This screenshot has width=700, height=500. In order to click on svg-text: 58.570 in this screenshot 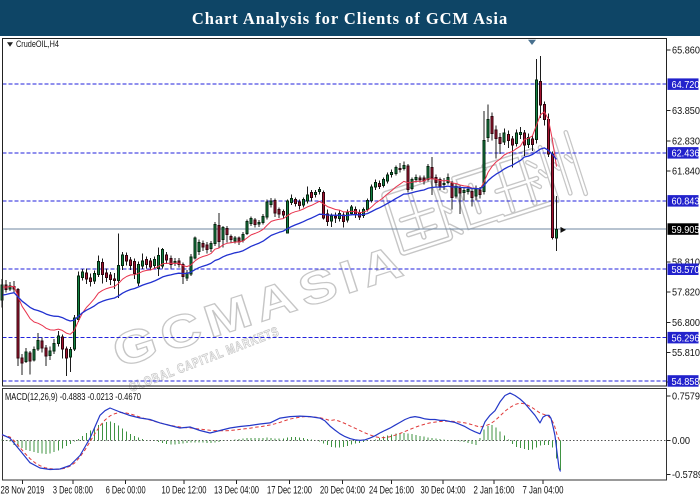, I will do `click(686, 270)`.